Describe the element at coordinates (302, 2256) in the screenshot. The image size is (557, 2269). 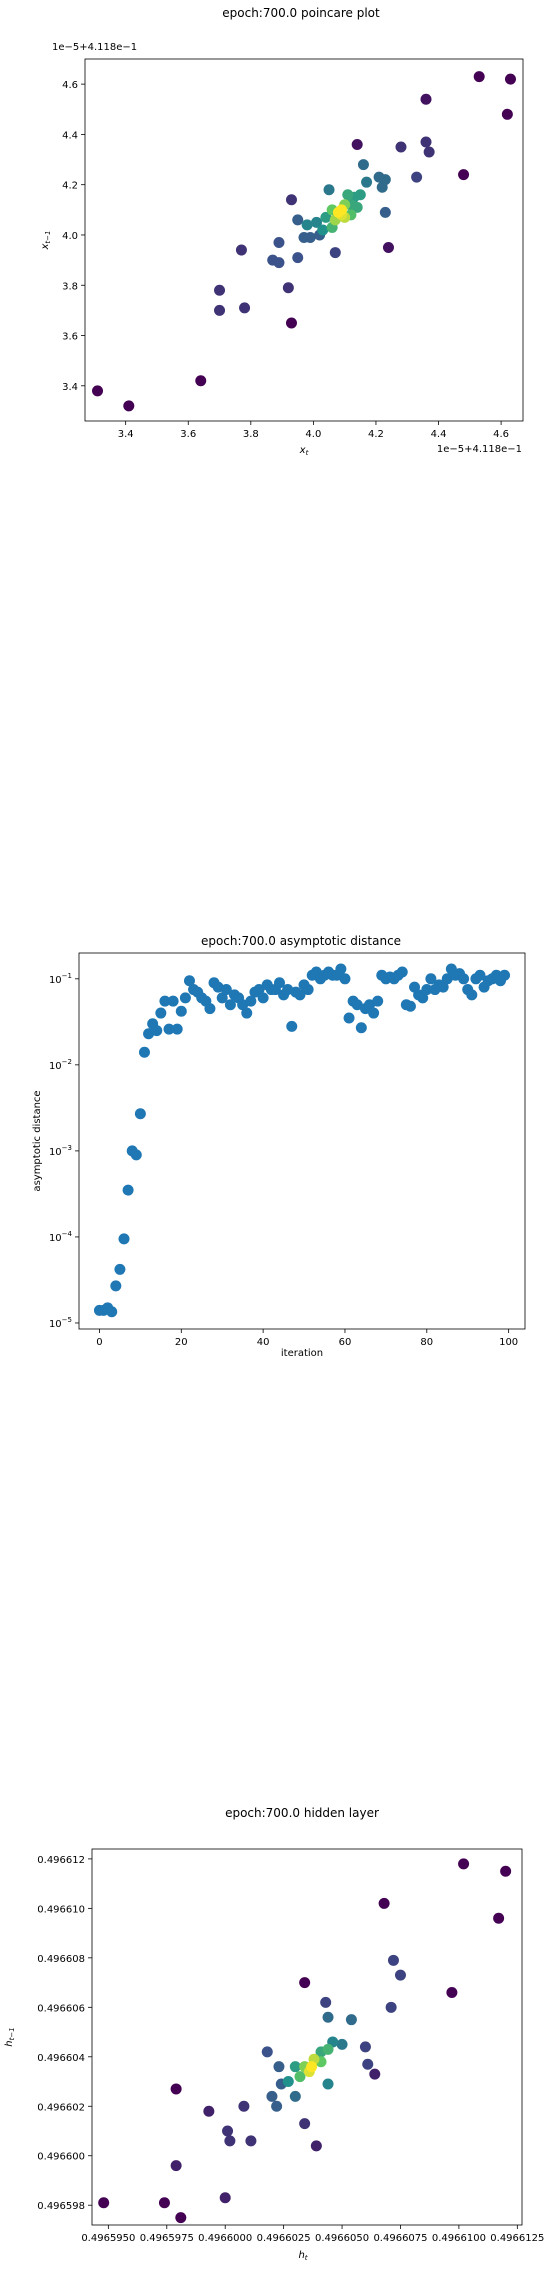
I see `hidden-layer-x-label: ht` at that location.